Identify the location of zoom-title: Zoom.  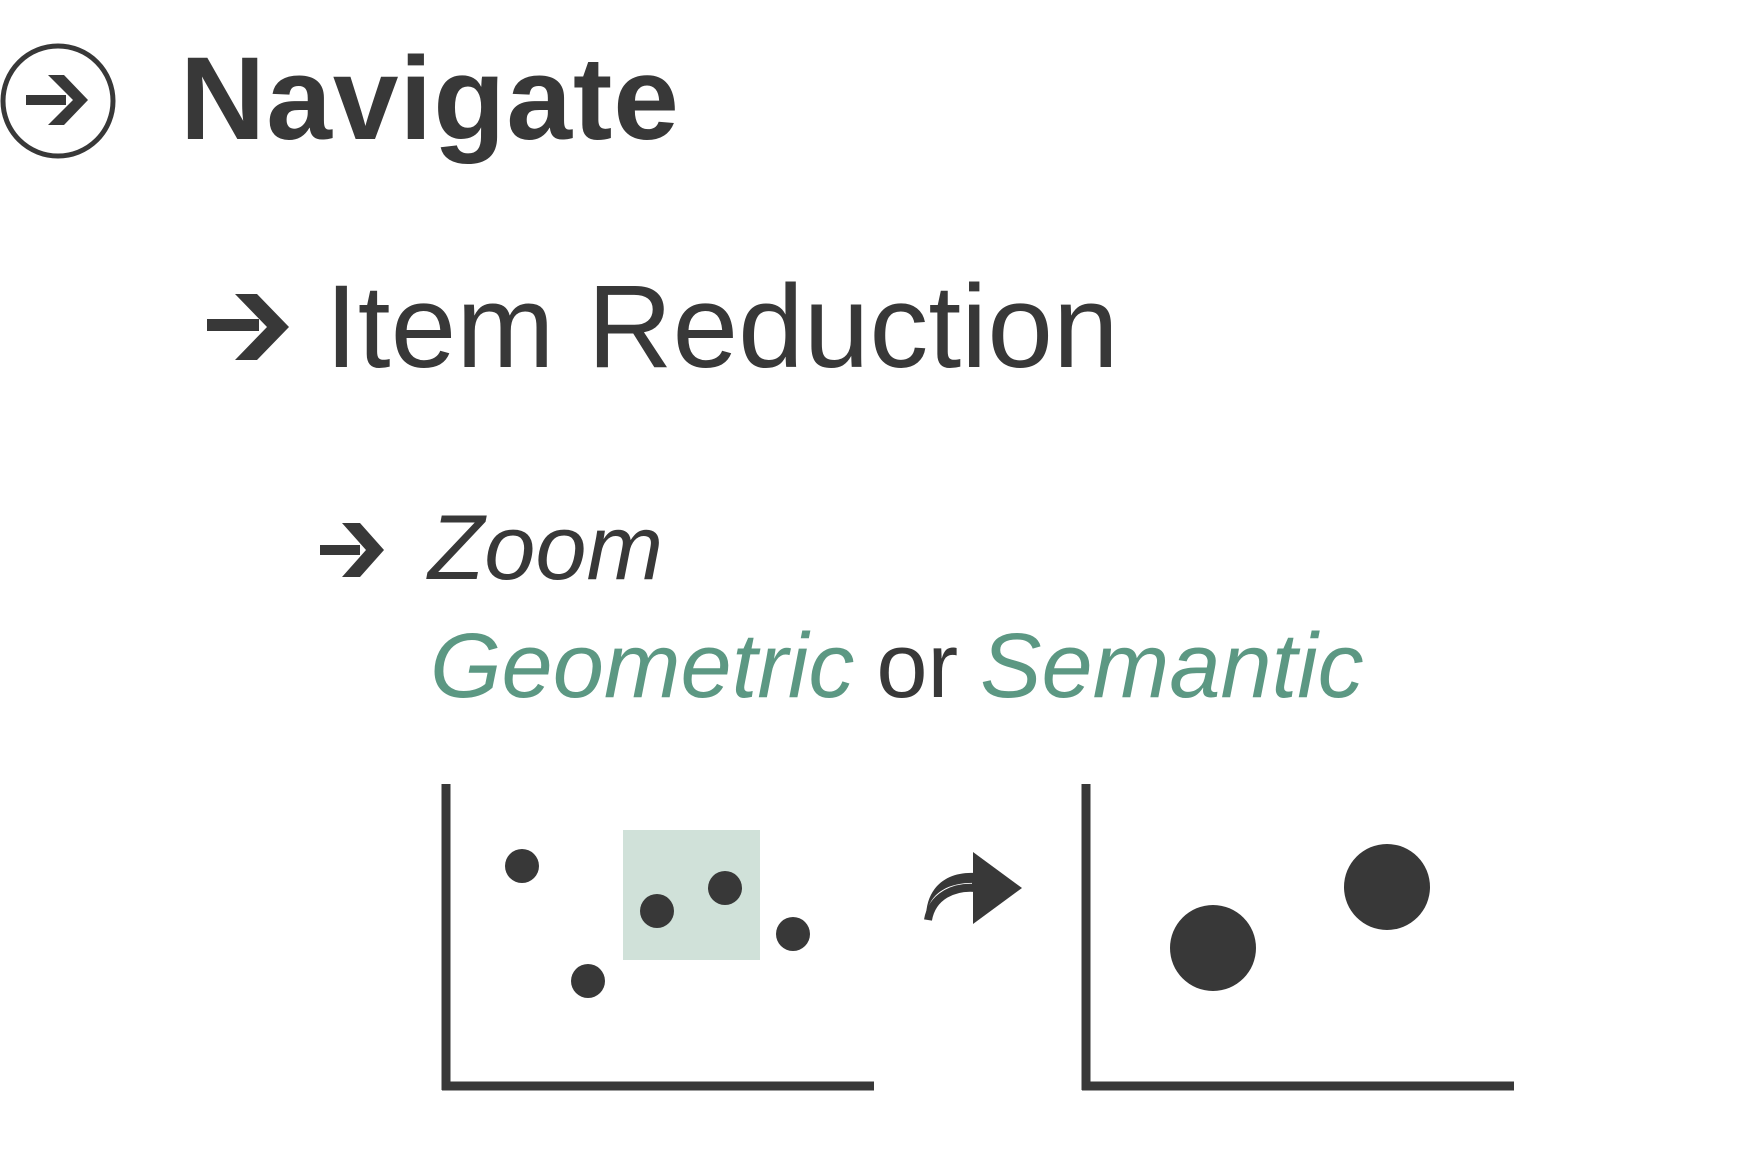
(546, 548).